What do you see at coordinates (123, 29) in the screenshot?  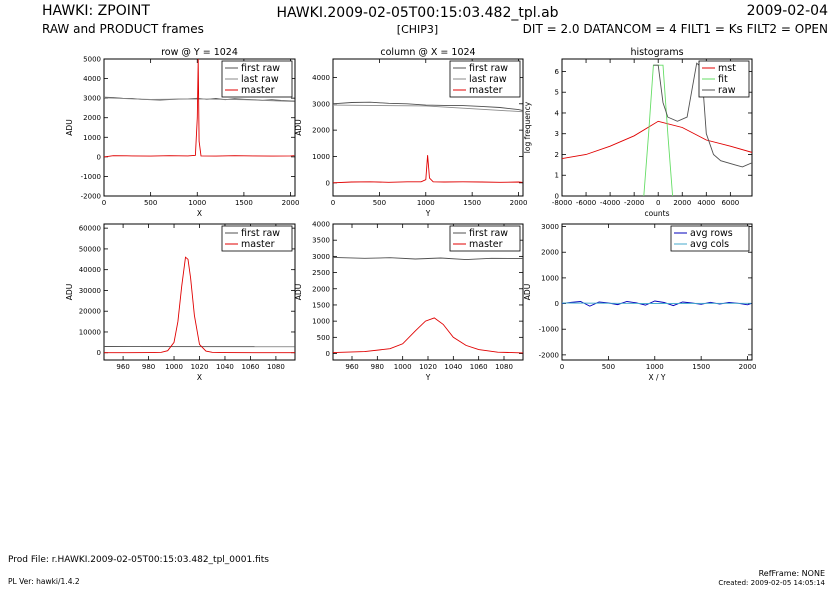 I see `app-subtitle: RAW and PRODUCT frames` at bounding box center [123, 29].